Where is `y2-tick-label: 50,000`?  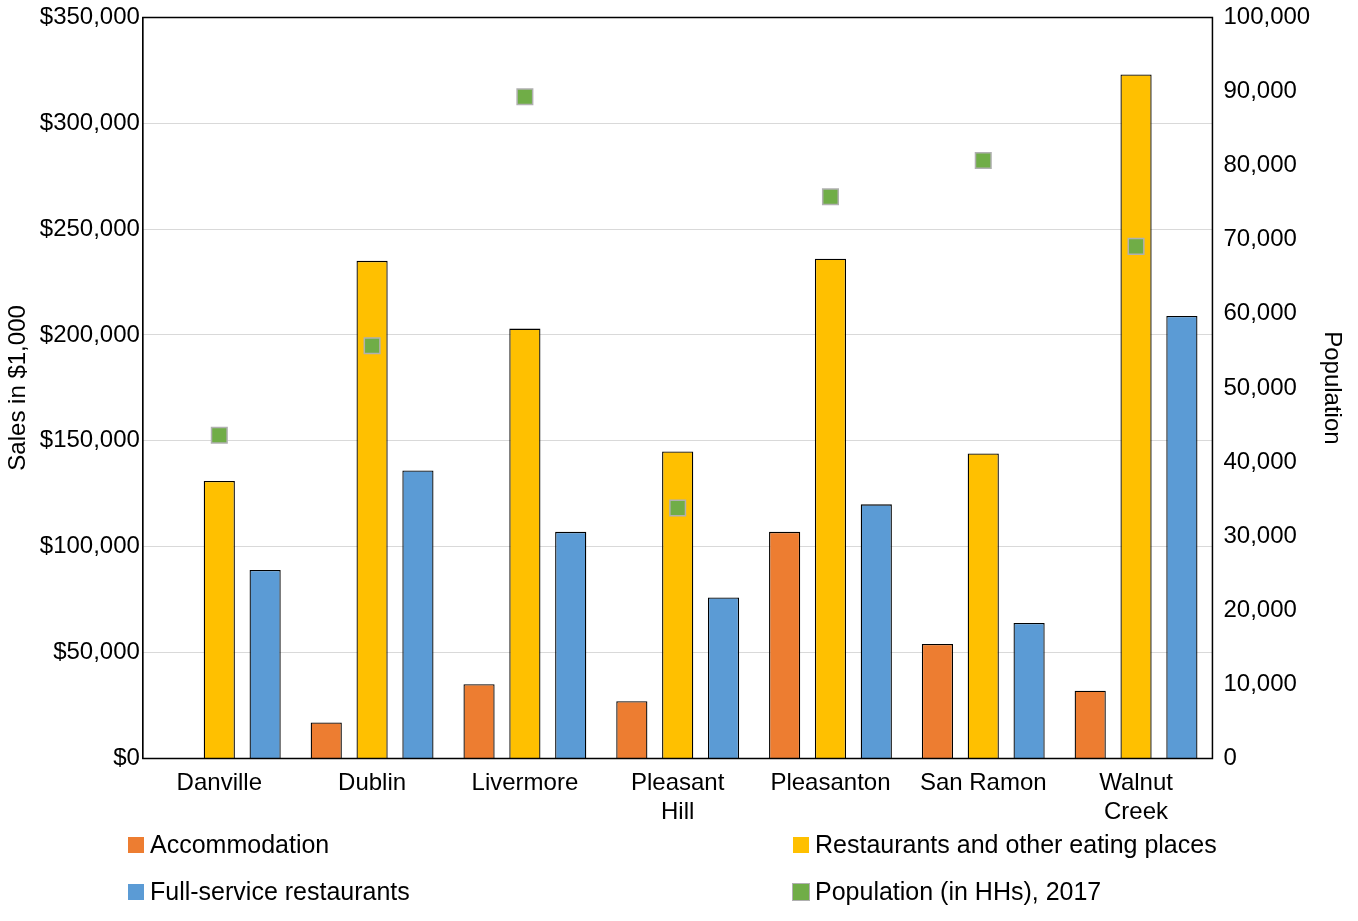
y2-tick-label: 50,000 is located at coordinates (1260, 386).